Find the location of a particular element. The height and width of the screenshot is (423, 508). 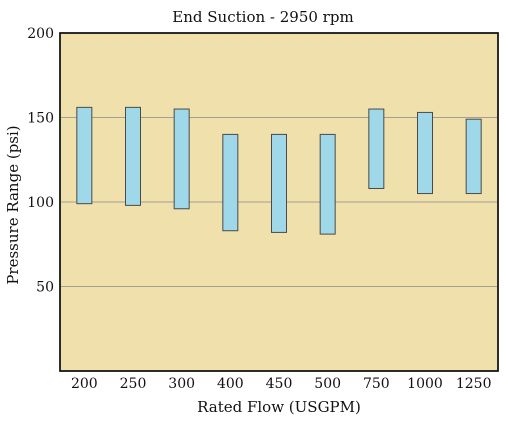

x-tick-label: 500 is located at coordinates (327, 384).